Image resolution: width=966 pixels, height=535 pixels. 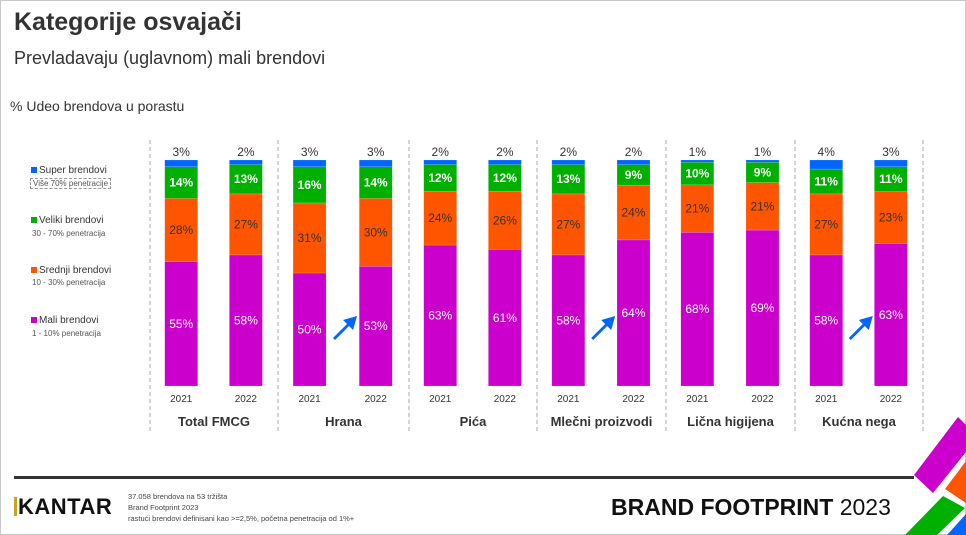 I want to click on segment-value-label: 68%, so click(x=697, y=309).